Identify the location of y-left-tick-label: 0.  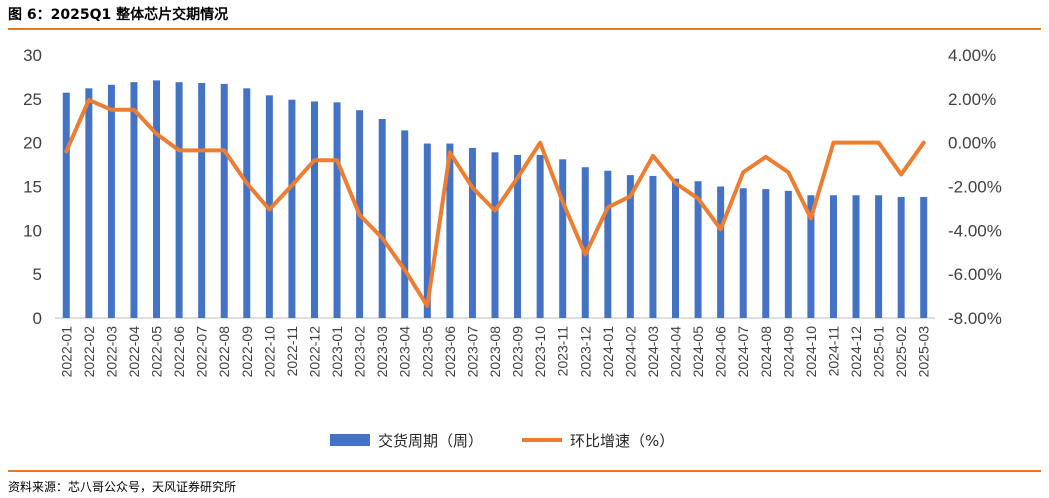
(37, 318).